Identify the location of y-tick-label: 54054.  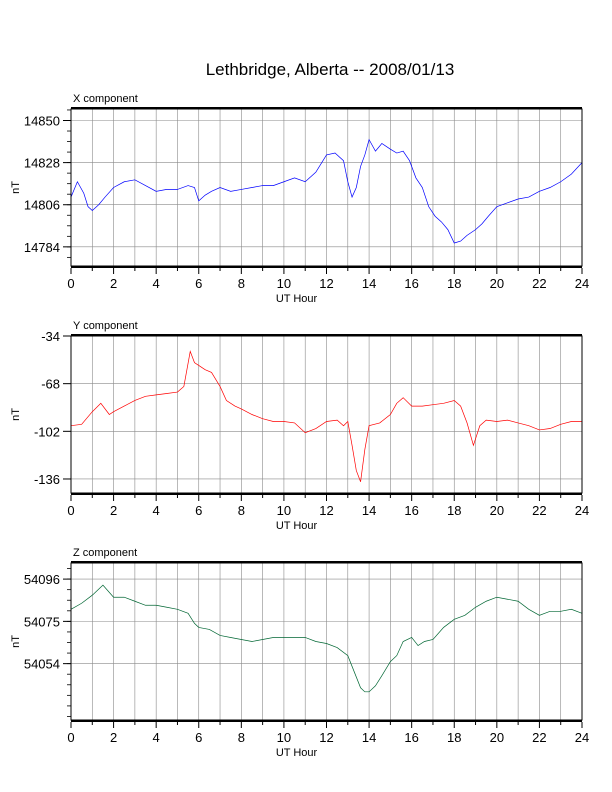
(42, 664).